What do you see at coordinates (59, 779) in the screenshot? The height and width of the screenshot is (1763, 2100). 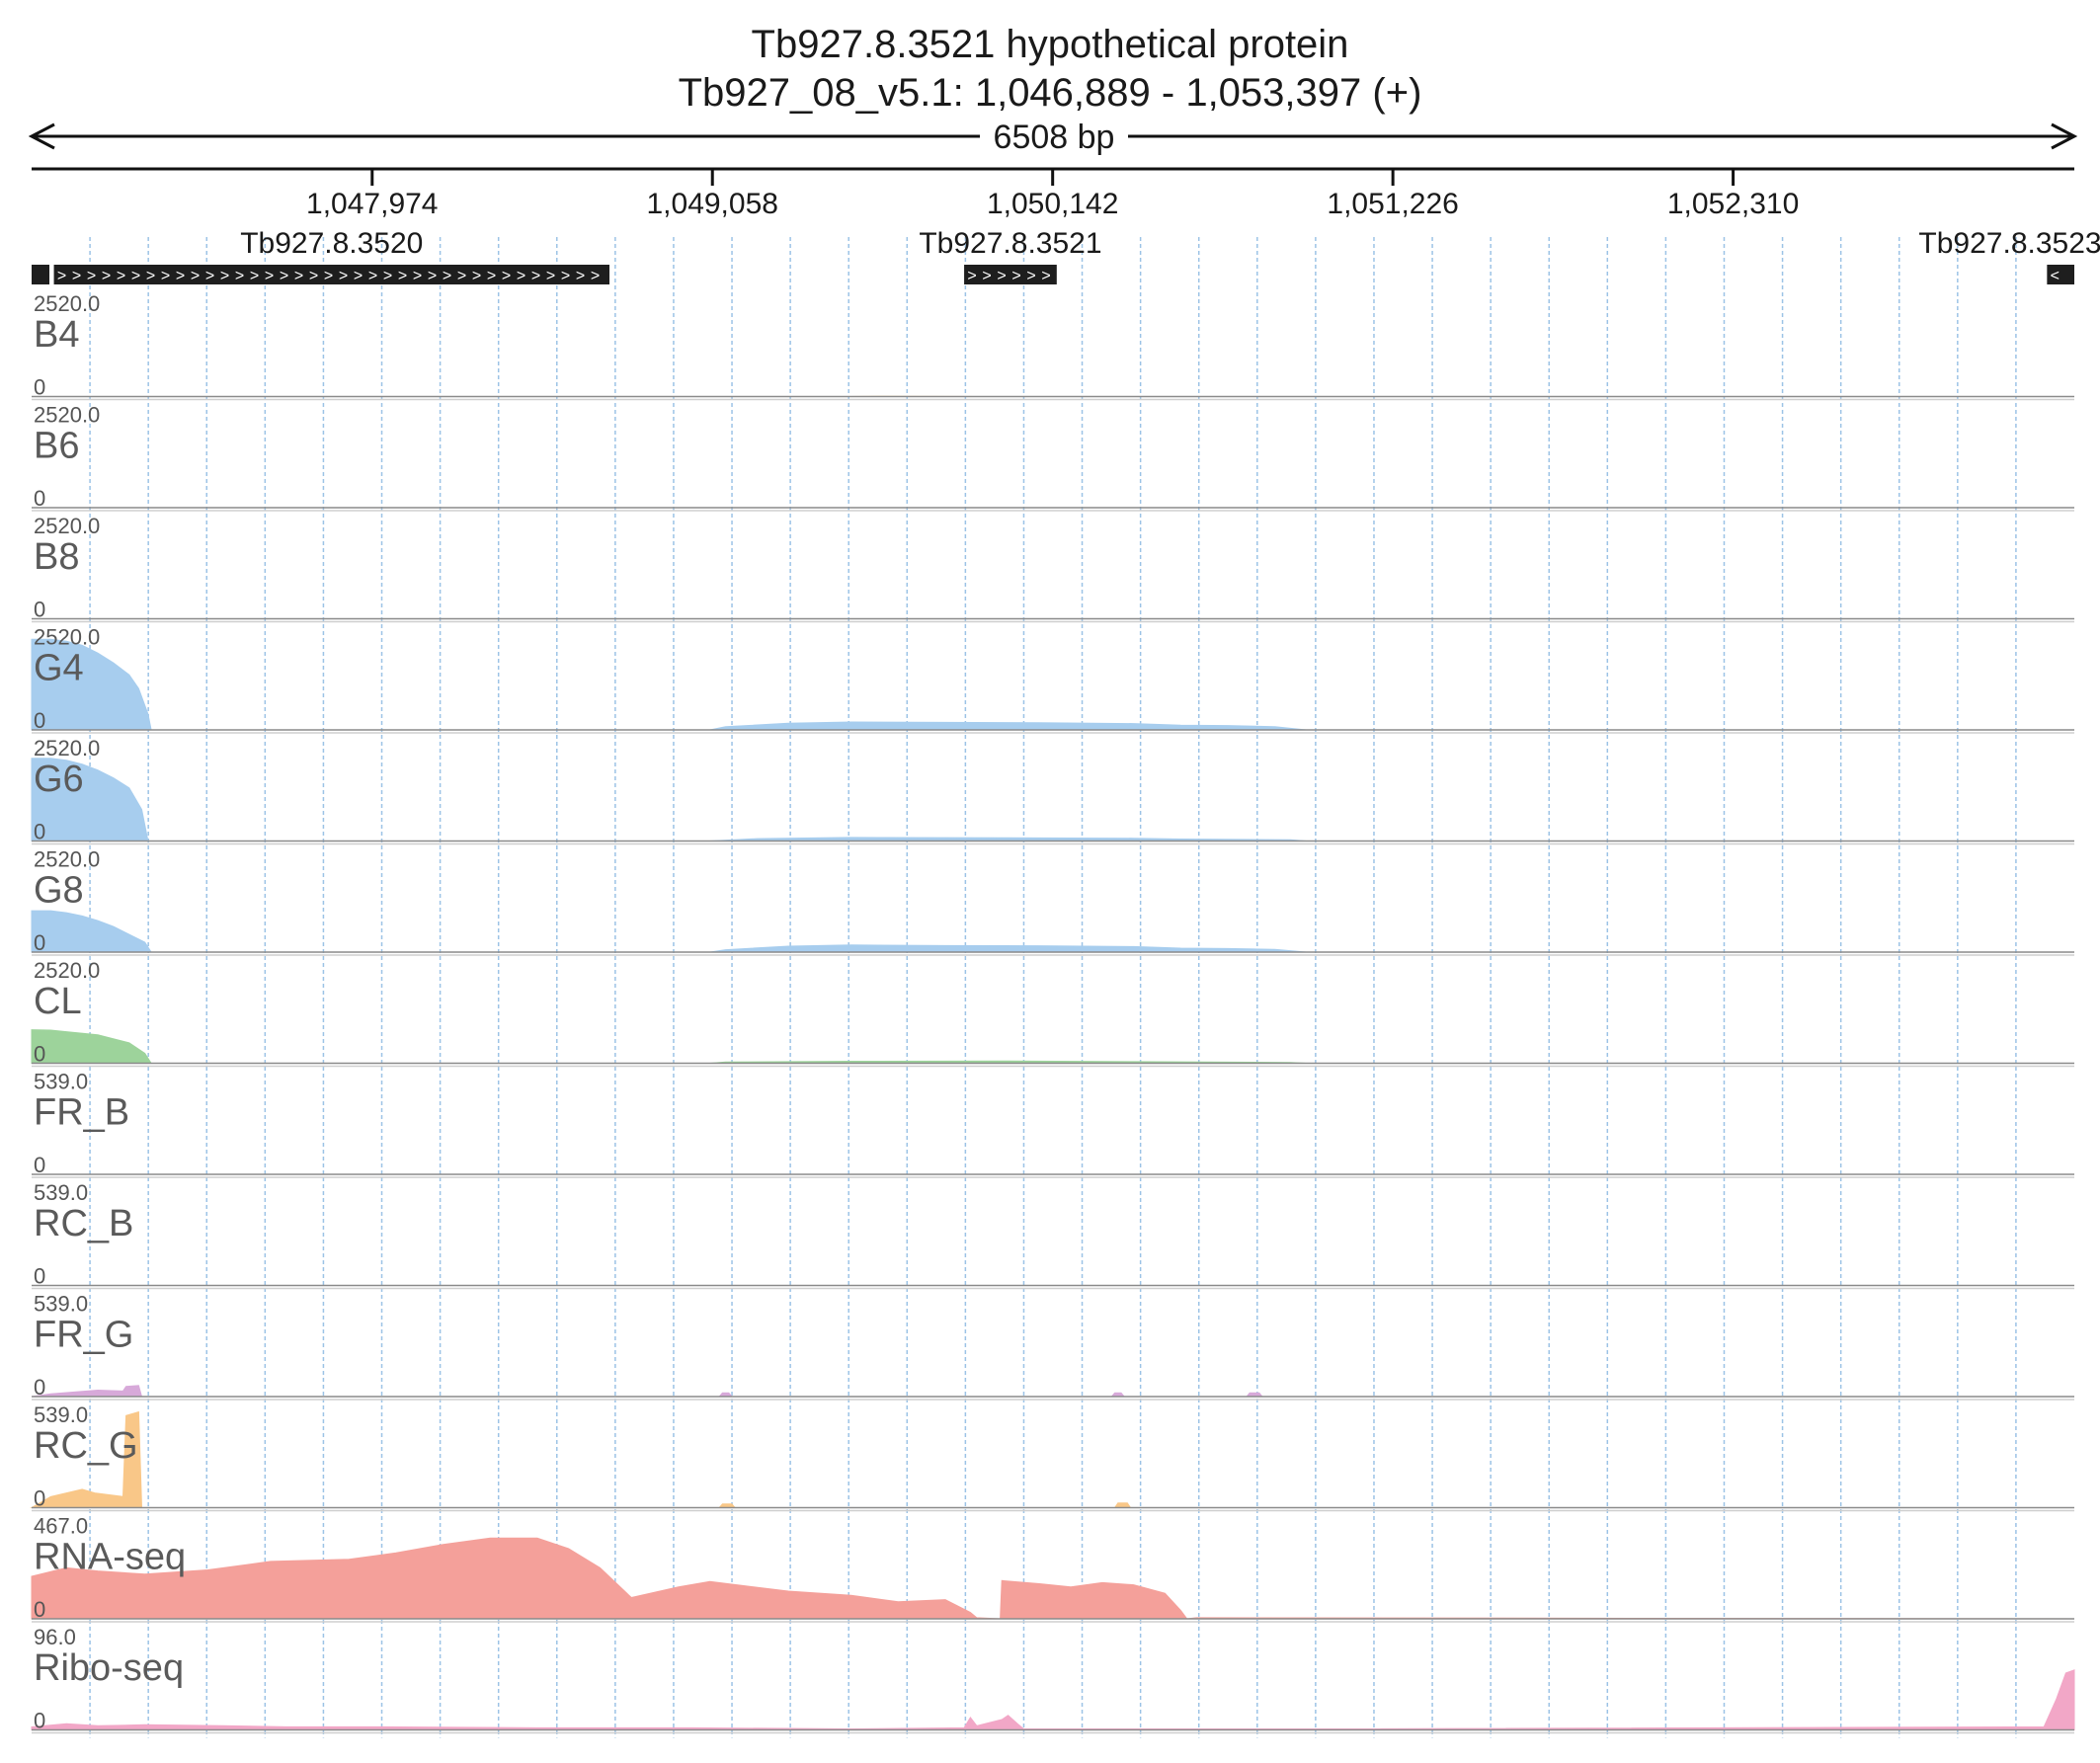 I see `track-name: G6` at bounding box center [59, 779].